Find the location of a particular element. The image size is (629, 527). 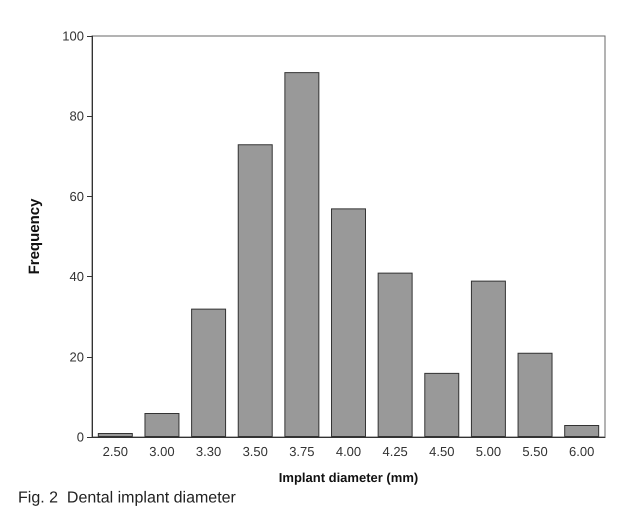

x-tick-label: 4.50 is located at coordinates (441, 451).